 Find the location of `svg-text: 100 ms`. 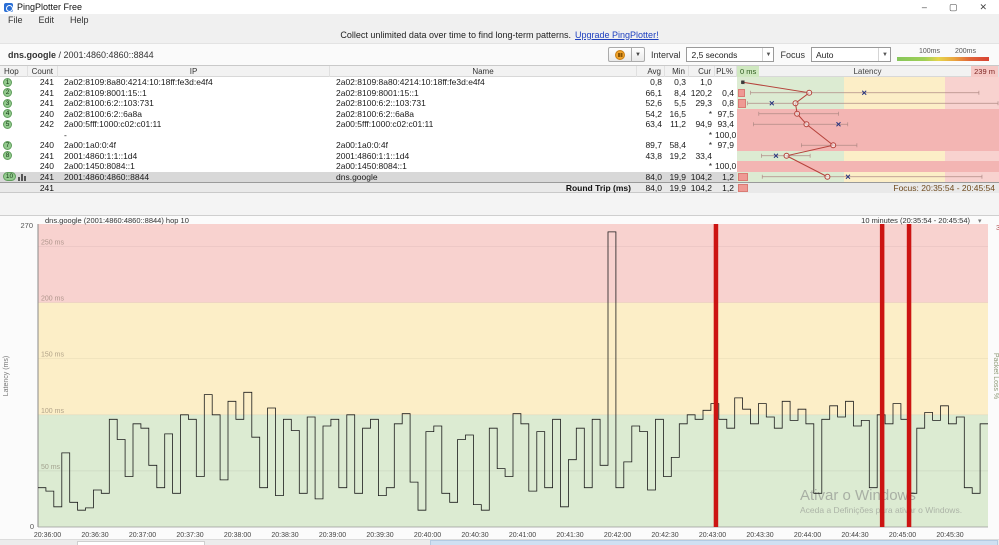

svg-text: 100 ms is located at coordinates (52, 411).